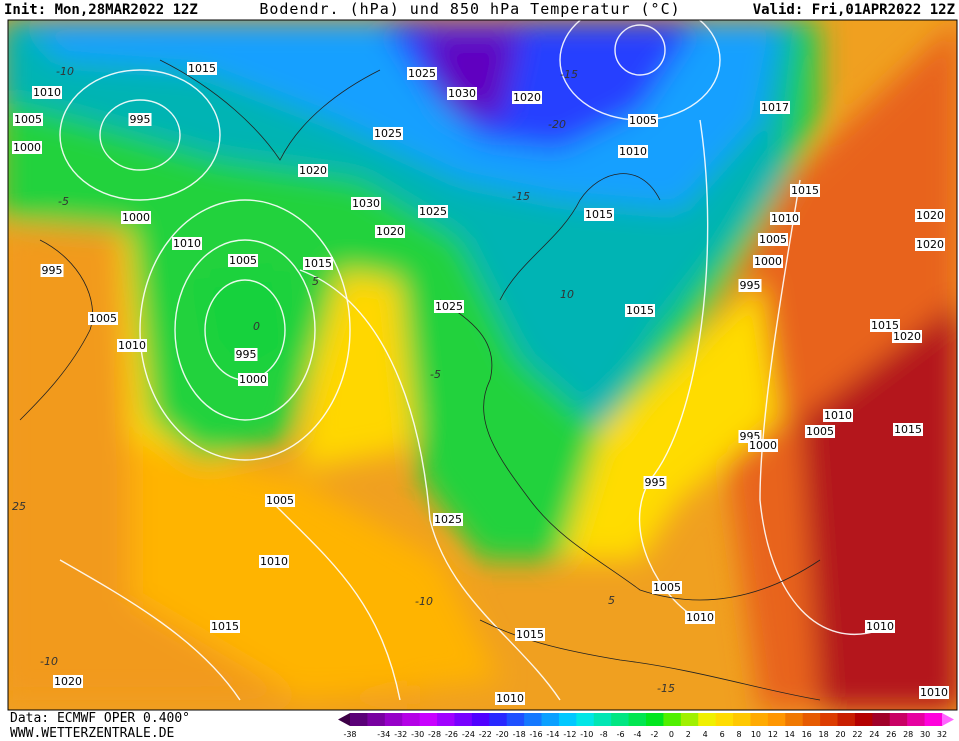 This screenshot has height=741, width=959. I want to click on isobar-label: 995, so click(140, 119).